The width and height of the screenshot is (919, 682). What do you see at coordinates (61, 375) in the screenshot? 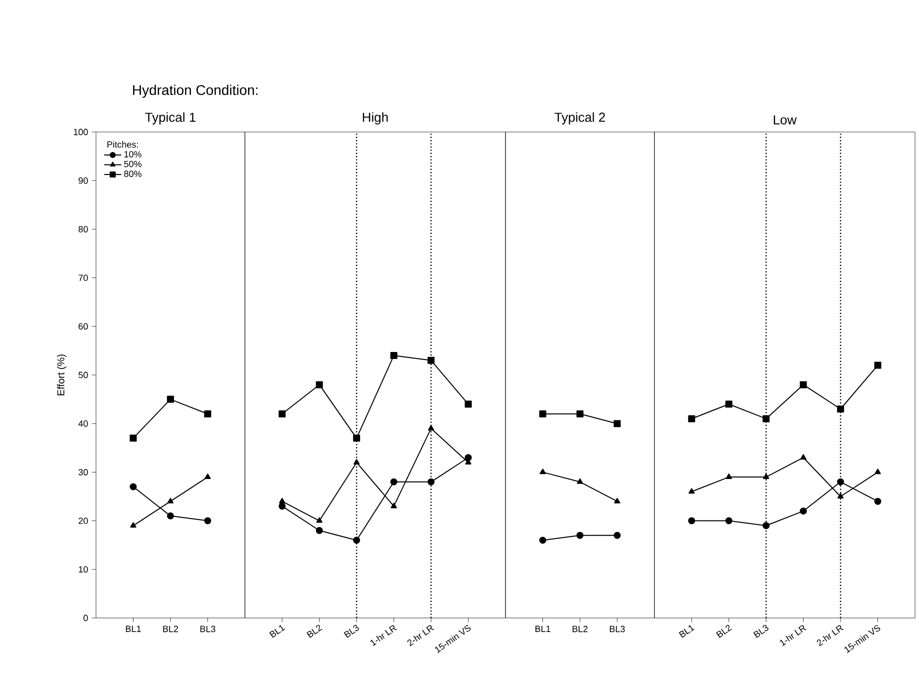
I see `y-axis-title: Effort (%)` at bounding box center [61, 375].